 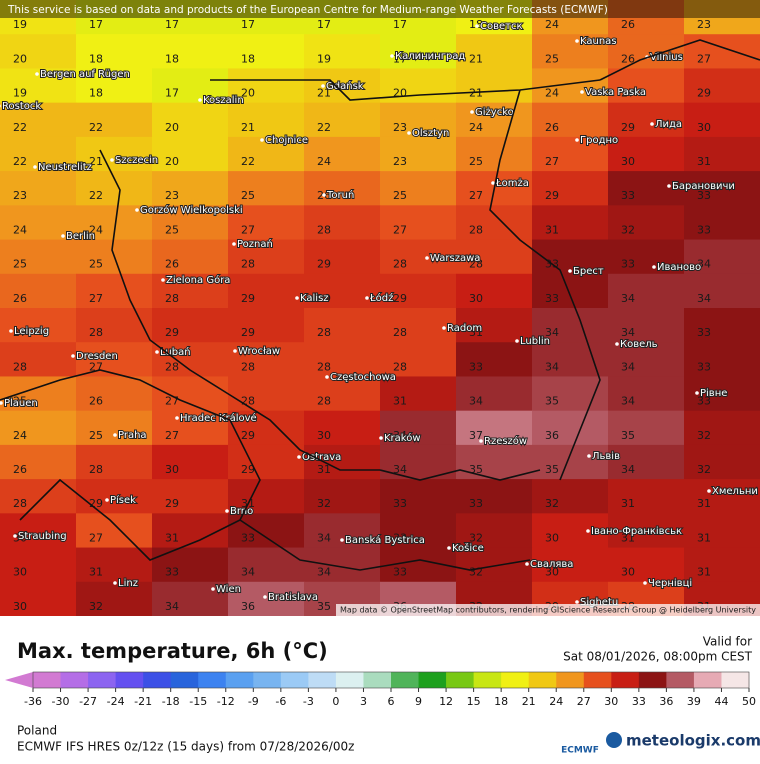 What do you see at coordinates (324, 58) in the screenshot?
I see `temperature-value: 19` at bounding box center [324, 58].